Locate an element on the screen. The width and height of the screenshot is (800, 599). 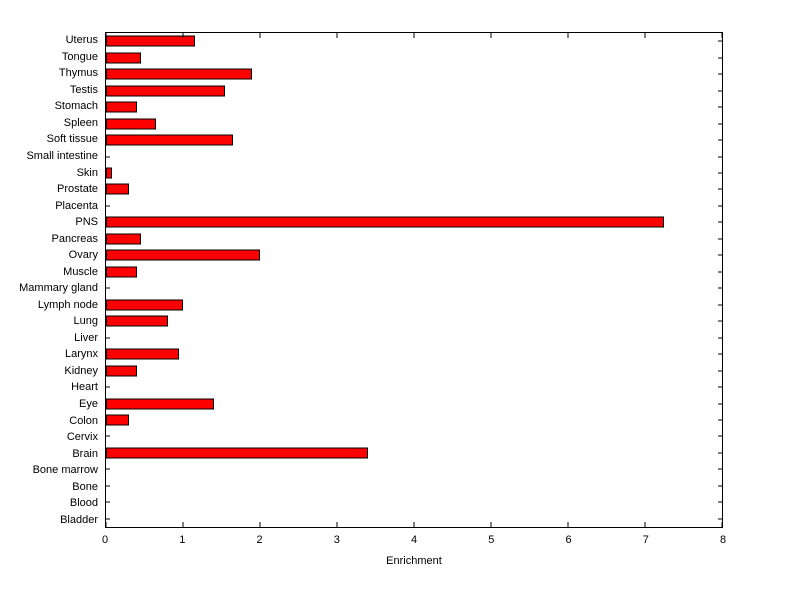
y-tick-label: Lung is located at coordinates (85, 321).